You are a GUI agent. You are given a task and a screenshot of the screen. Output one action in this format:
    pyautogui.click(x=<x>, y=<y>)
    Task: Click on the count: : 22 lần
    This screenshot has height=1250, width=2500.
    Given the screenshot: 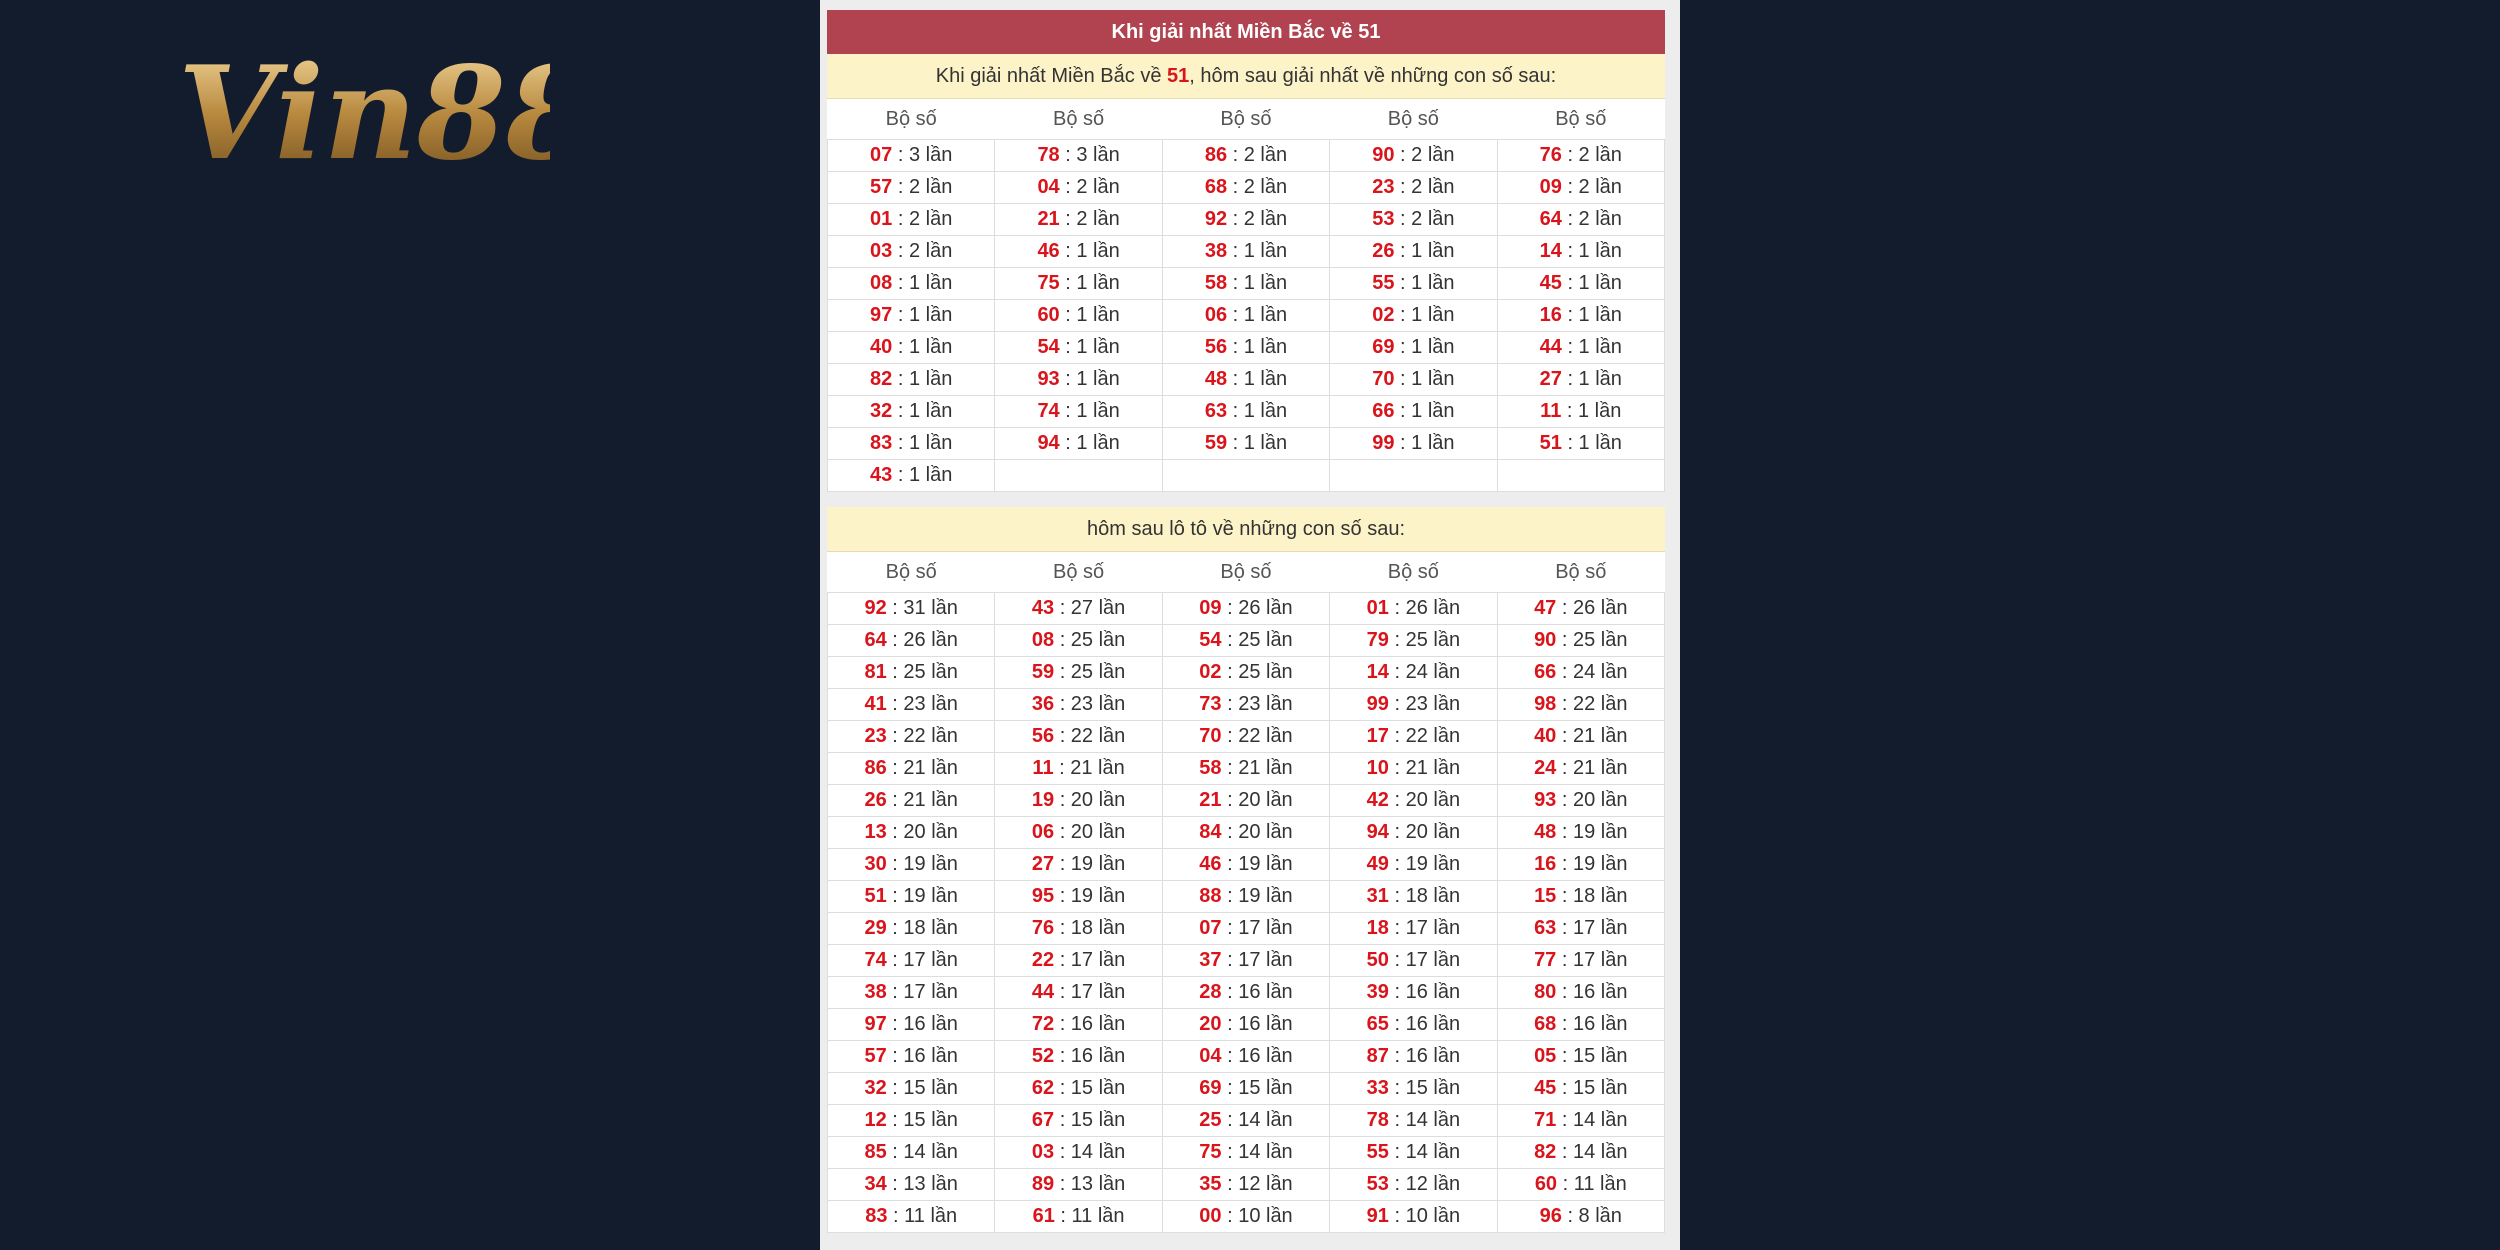 What is the action you would take?
    pyautogui.click(x=1260, y=736)
    